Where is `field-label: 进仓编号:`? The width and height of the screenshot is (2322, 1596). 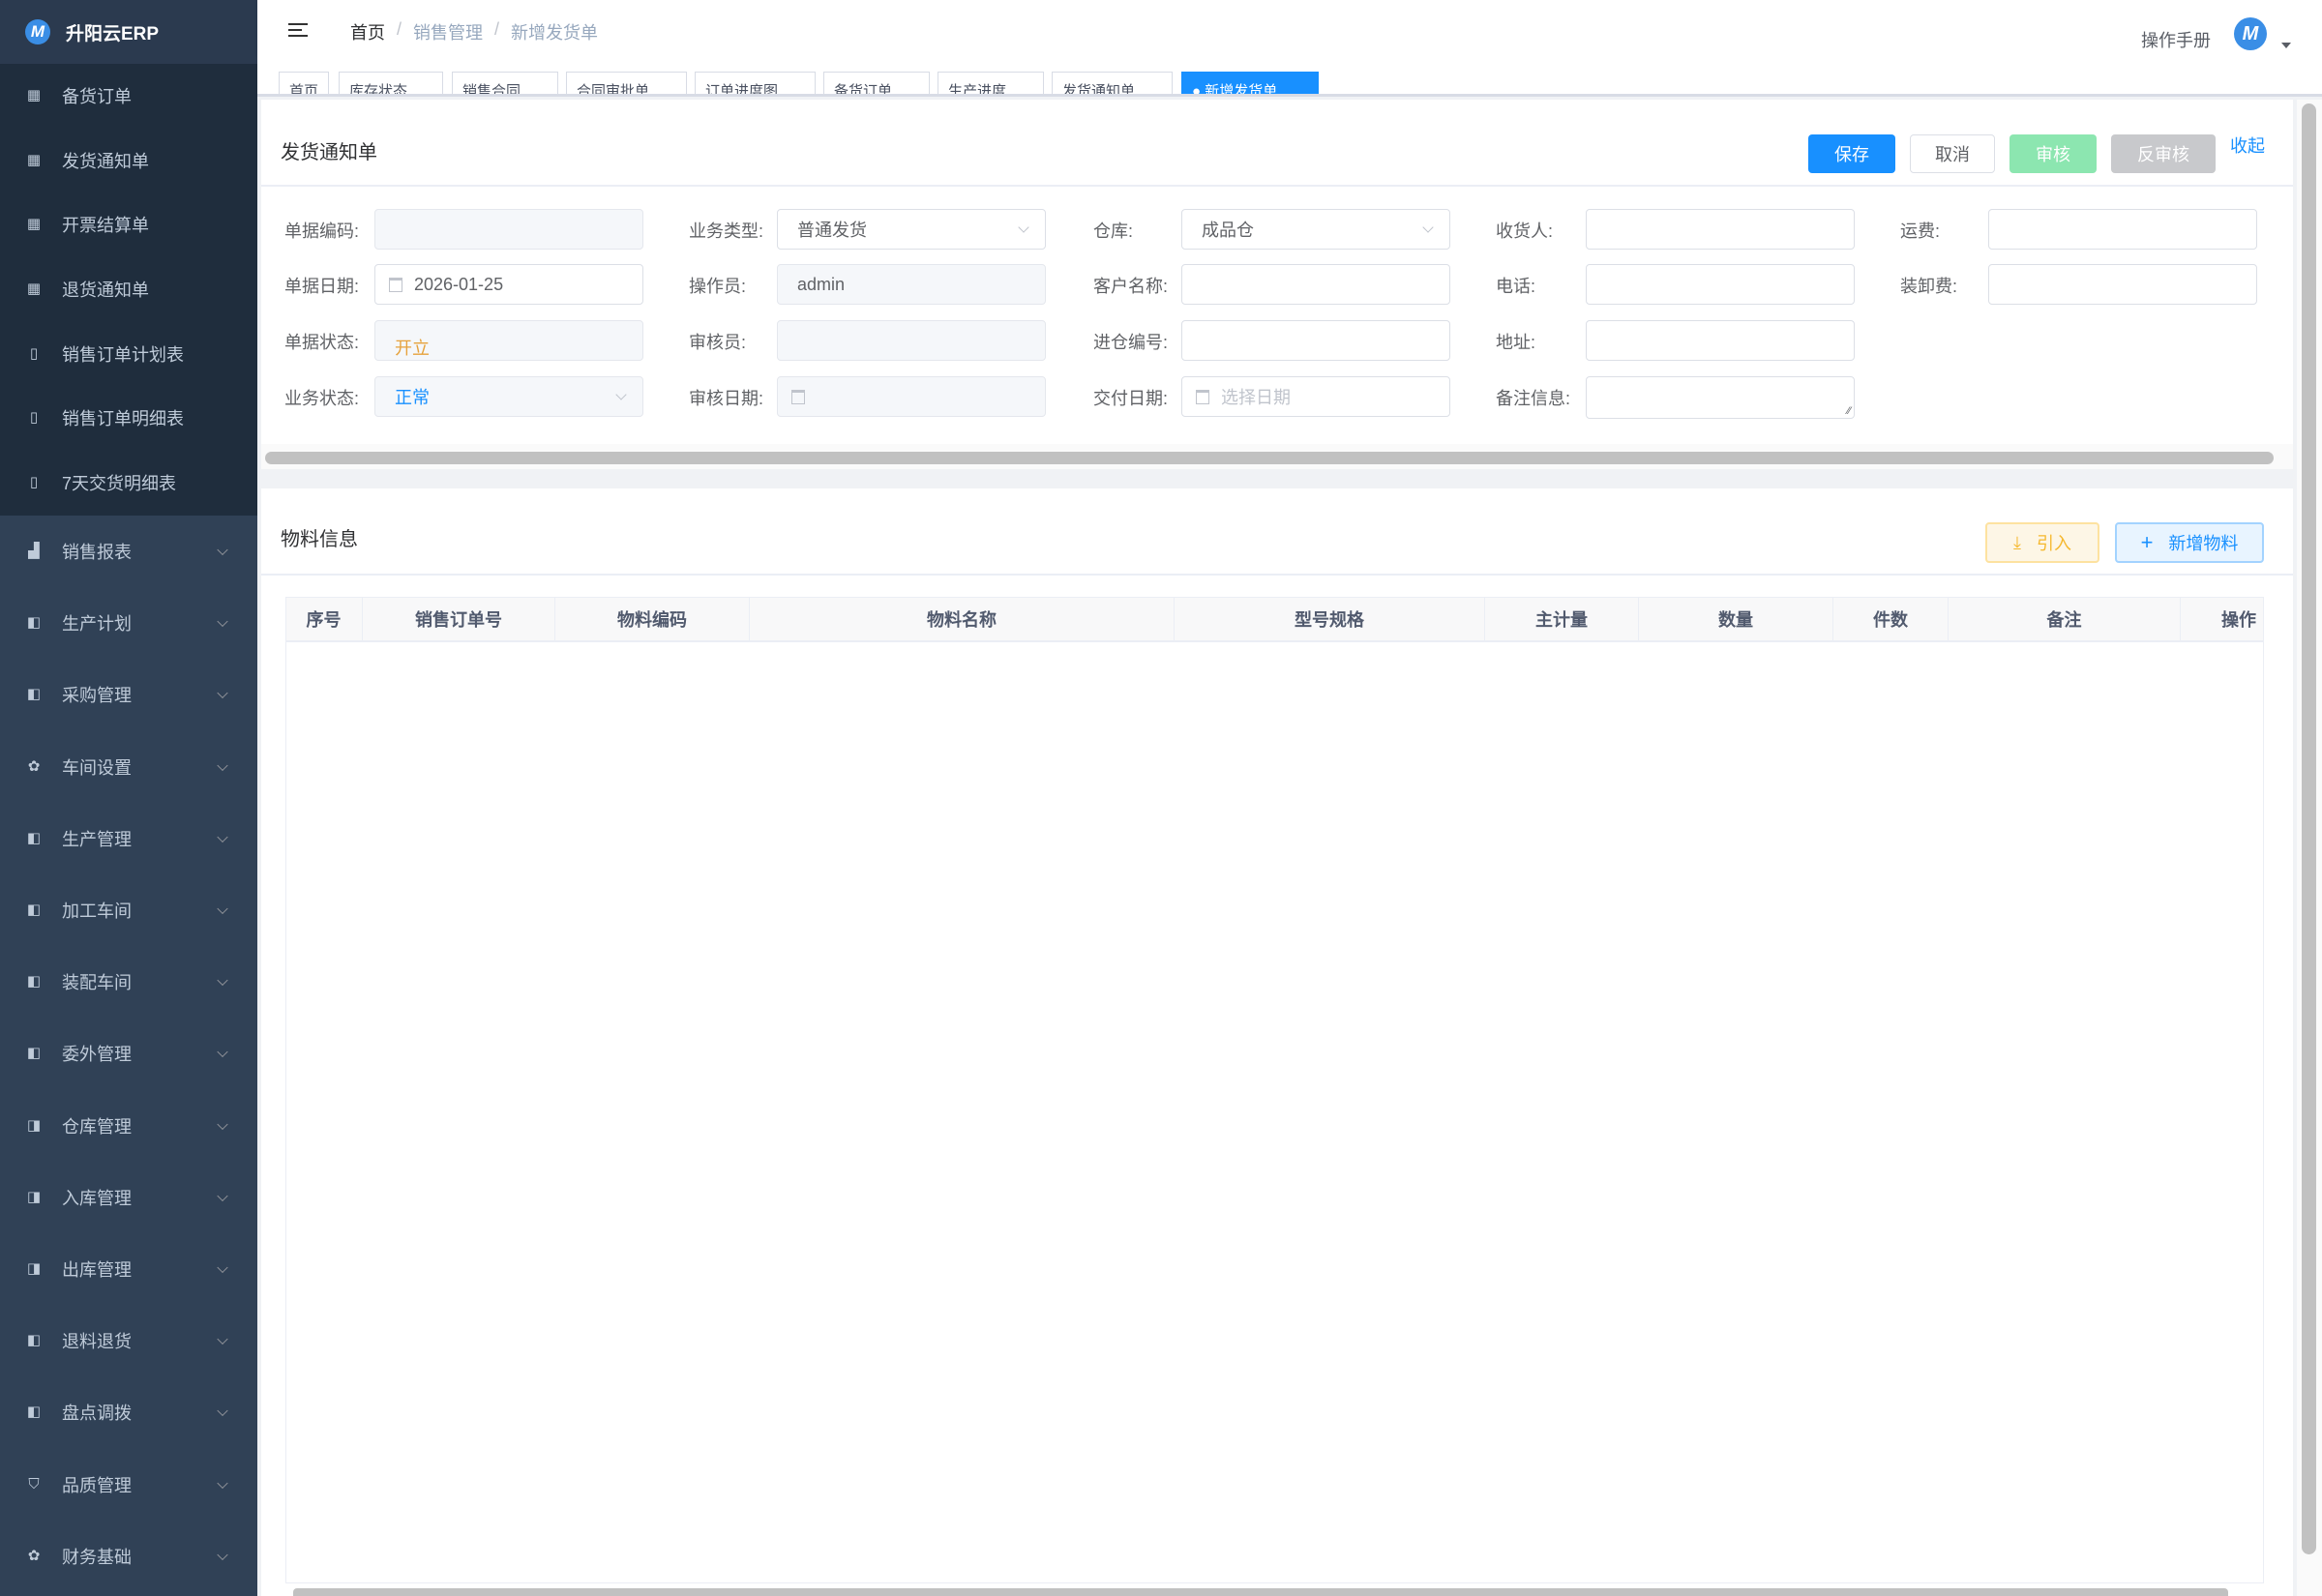 field-label: 进仓编号: is located at coordinates (1131, 342).